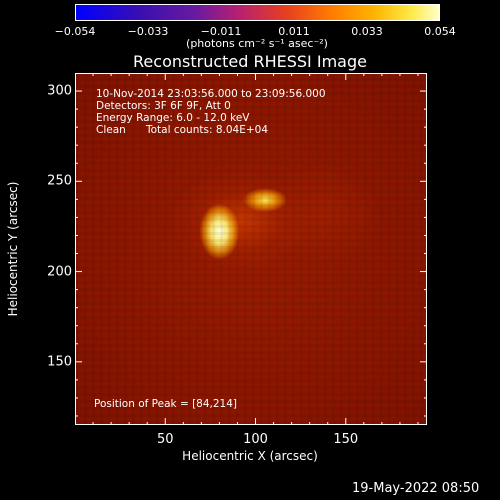 Image resolution: width=500 pixels, height=500 pixels. Describe the element at coordinates (211, 94) in the screenshot. I see `time-range-annotation: 10-Nov-2014 23:03:56.000 to 23:09:56.000` at that location.